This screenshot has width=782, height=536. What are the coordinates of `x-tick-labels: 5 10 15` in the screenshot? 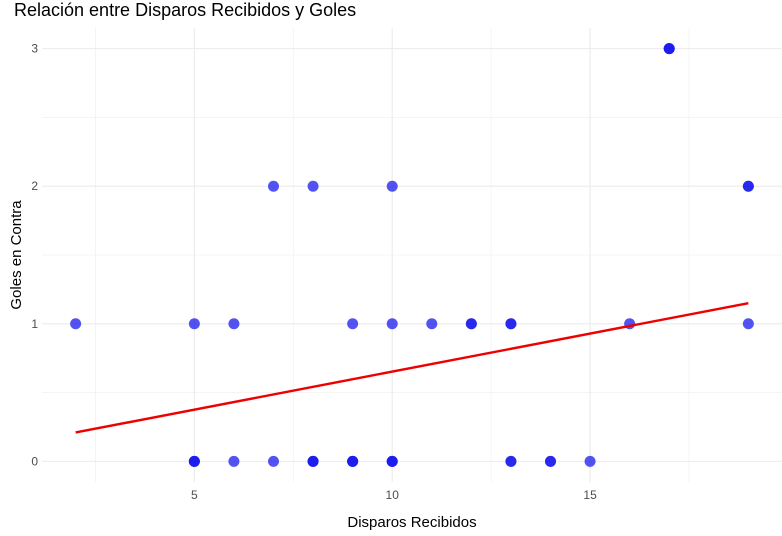 It's located at (394, 495).